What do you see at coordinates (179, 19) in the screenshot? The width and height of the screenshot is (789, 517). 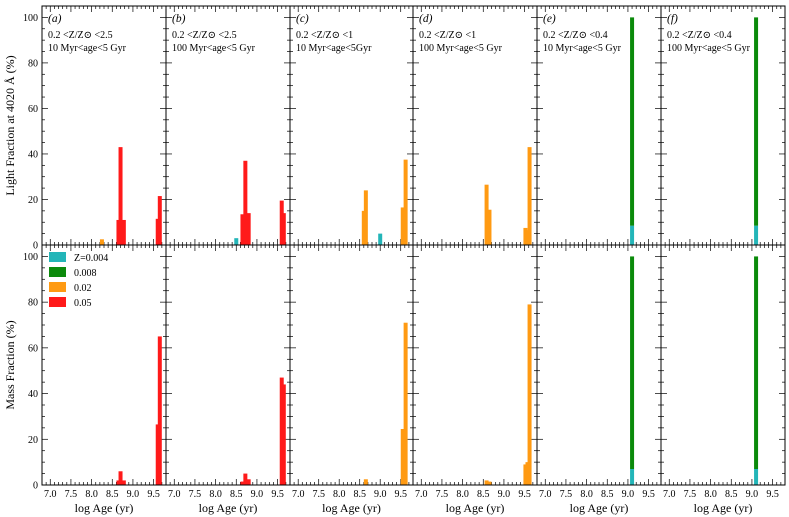 I see `panel-tag: (b)` at bounding box center [179, 19].